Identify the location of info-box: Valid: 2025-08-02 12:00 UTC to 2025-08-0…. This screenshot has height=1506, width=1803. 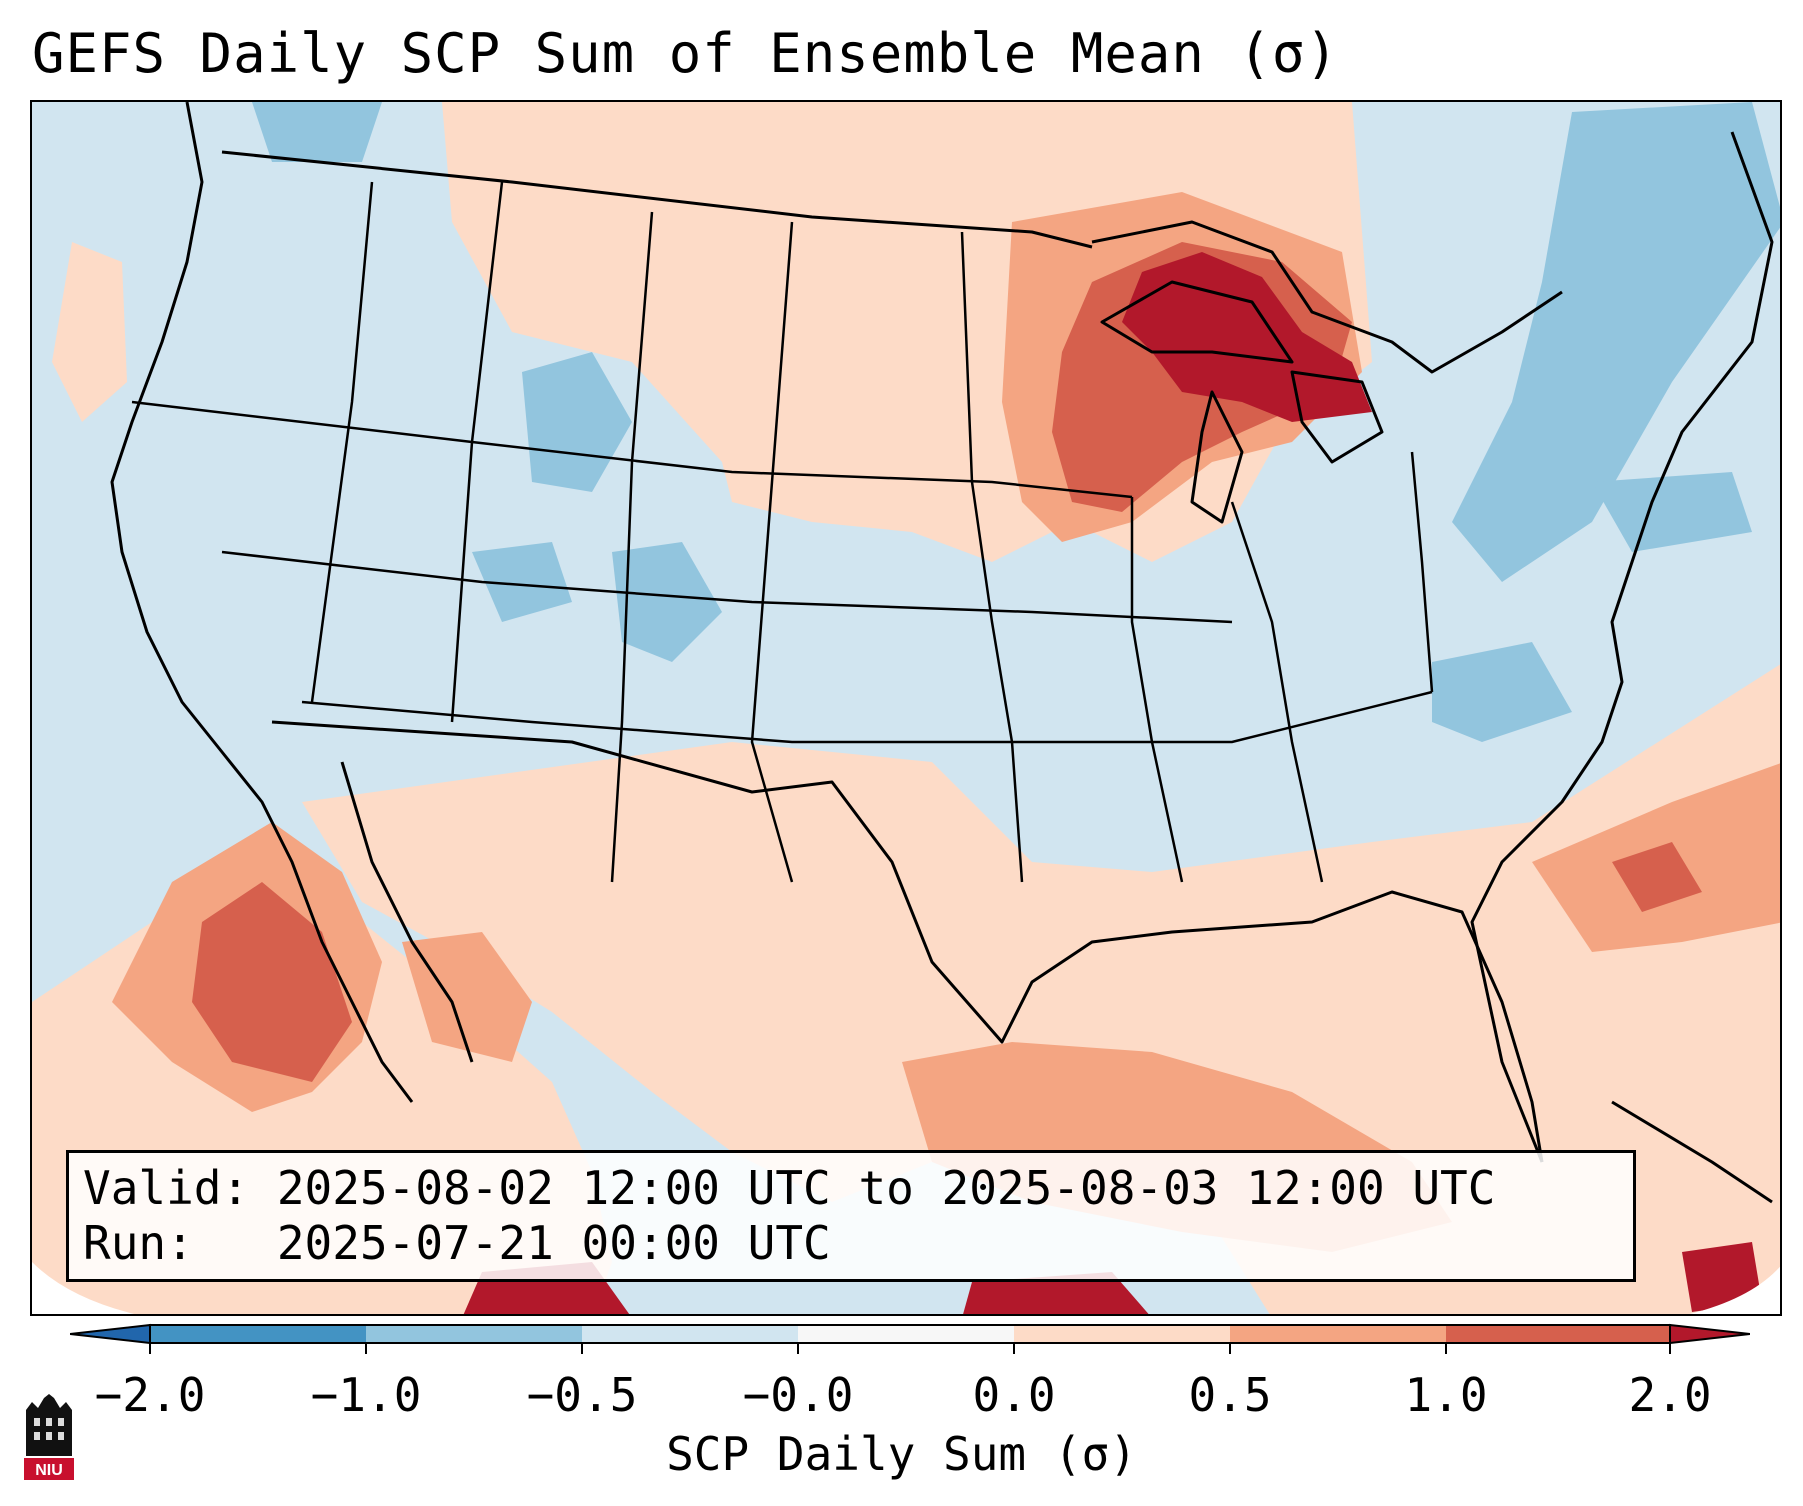
(851, 1216).